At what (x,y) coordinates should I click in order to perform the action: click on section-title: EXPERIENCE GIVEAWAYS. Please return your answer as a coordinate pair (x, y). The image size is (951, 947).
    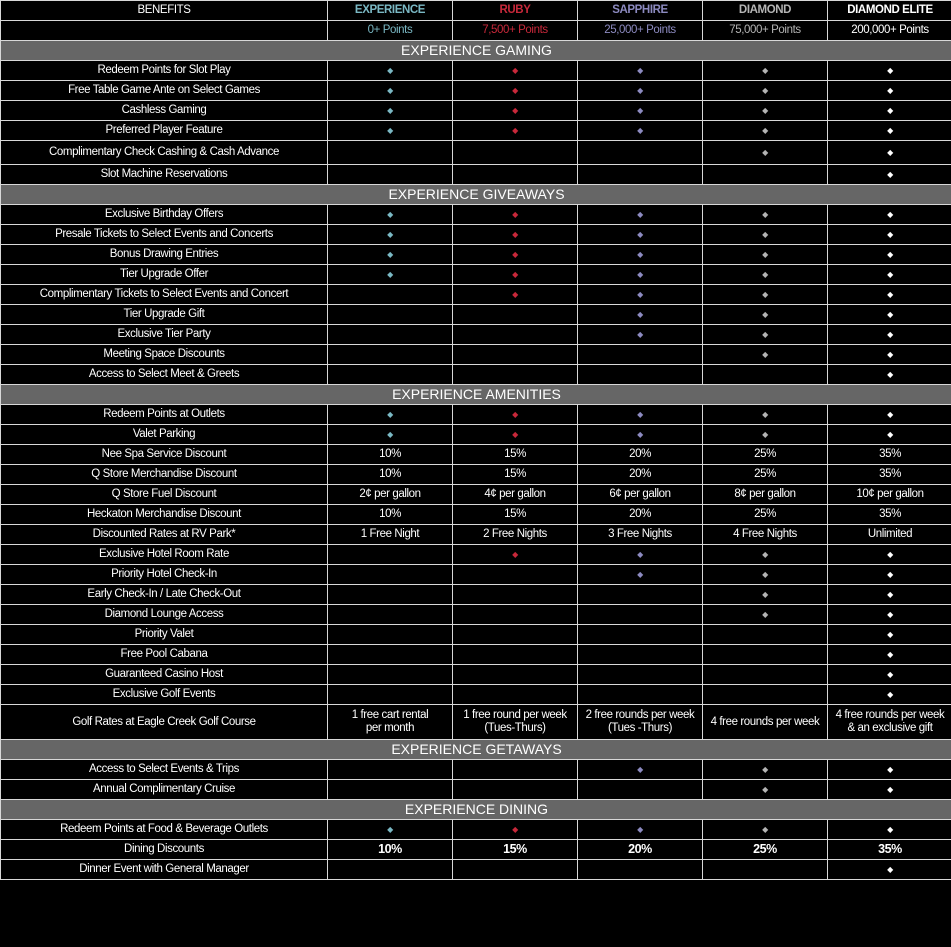
    Looking at the image, I should click on (475, 194).